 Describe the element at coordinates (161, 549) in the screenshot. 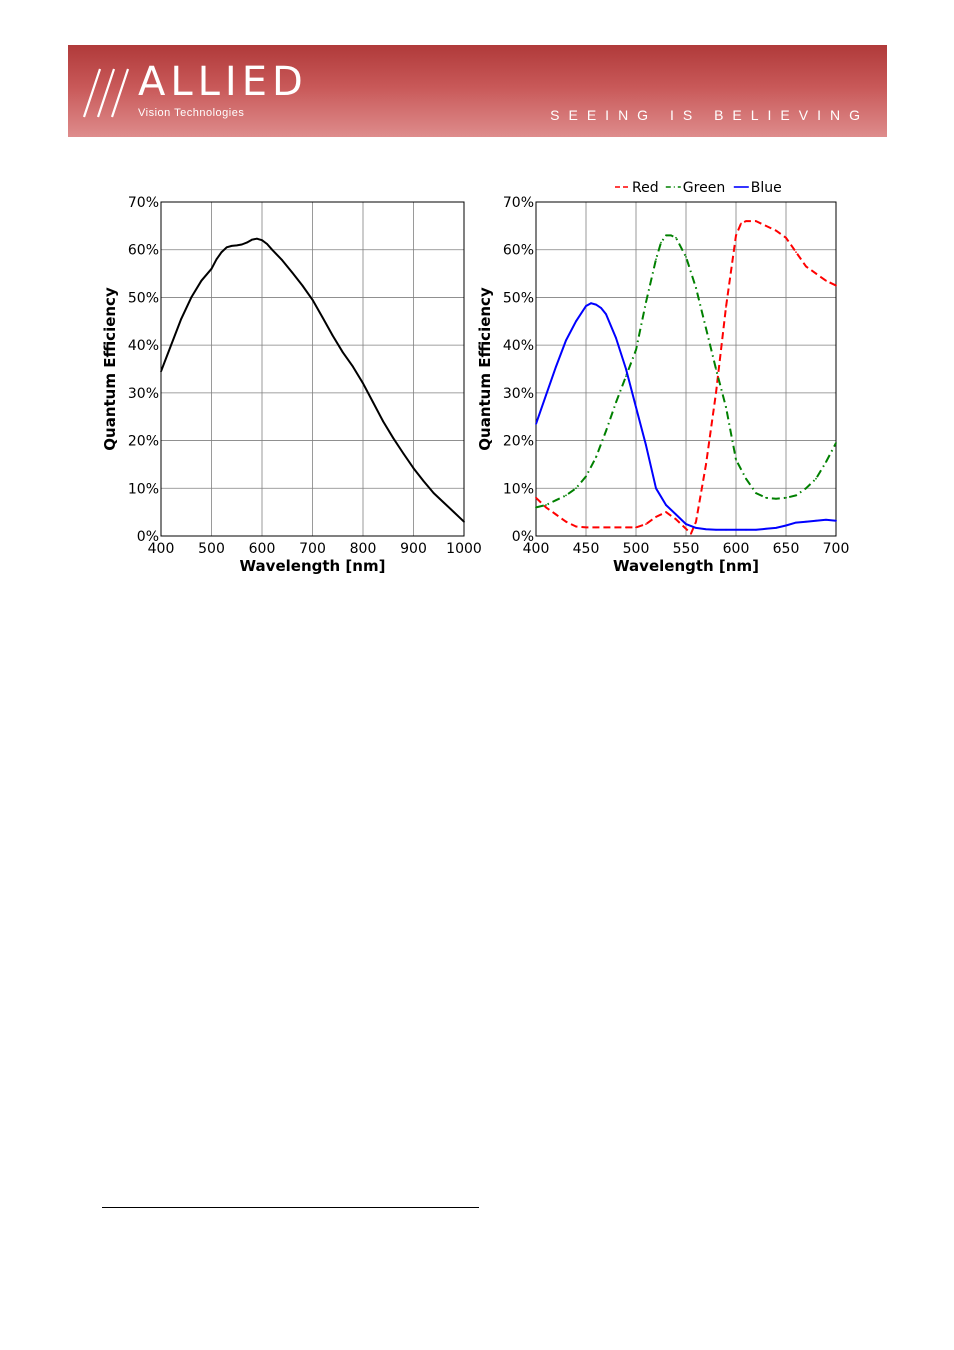

I see `x-tick-label: 400` at that location.